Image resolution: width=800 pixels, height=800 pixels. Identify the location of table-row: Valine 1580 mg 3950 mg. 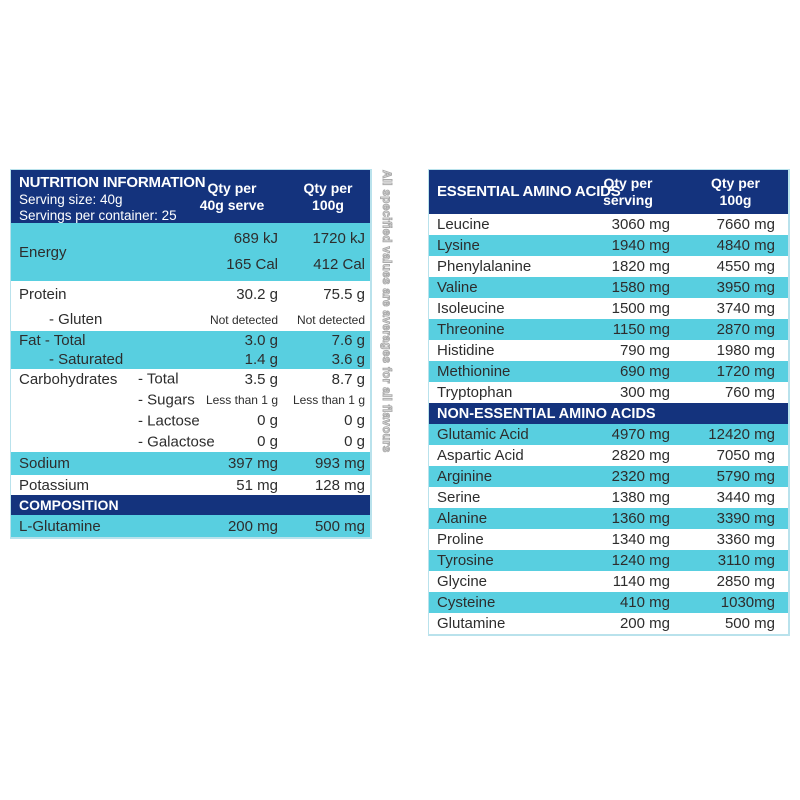
(608, 287).